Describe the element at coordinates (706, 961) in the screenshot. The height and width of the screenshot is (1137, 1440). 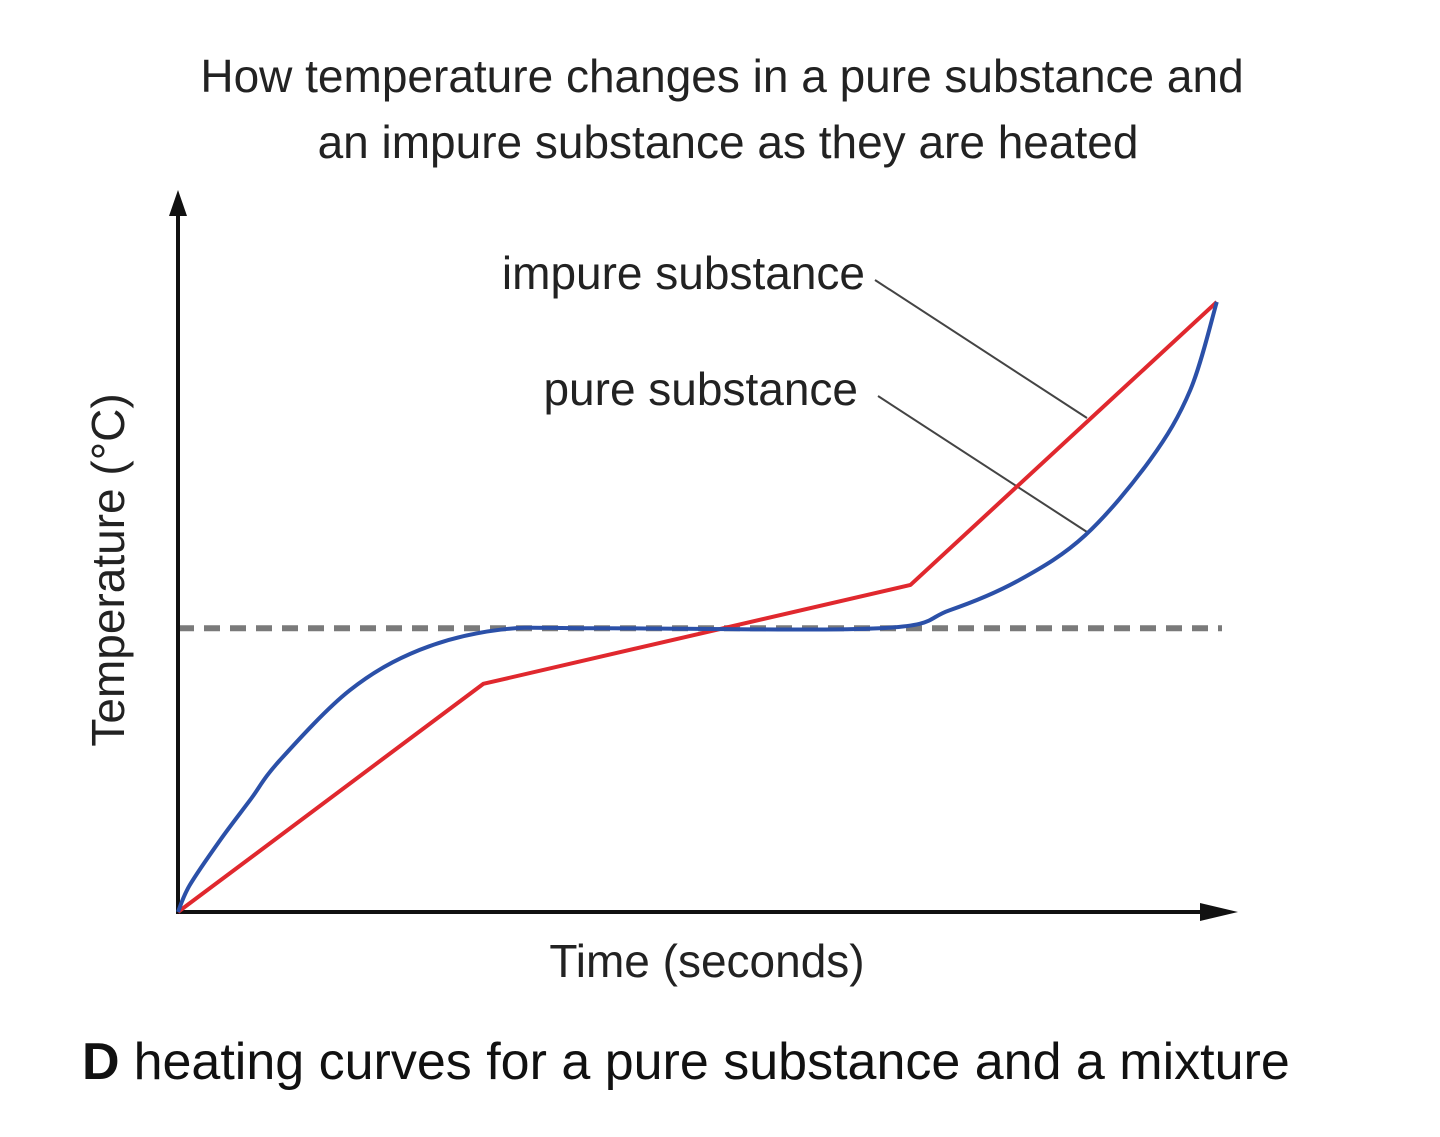
I see `x-axis-label: Time (seconds)` at that location.